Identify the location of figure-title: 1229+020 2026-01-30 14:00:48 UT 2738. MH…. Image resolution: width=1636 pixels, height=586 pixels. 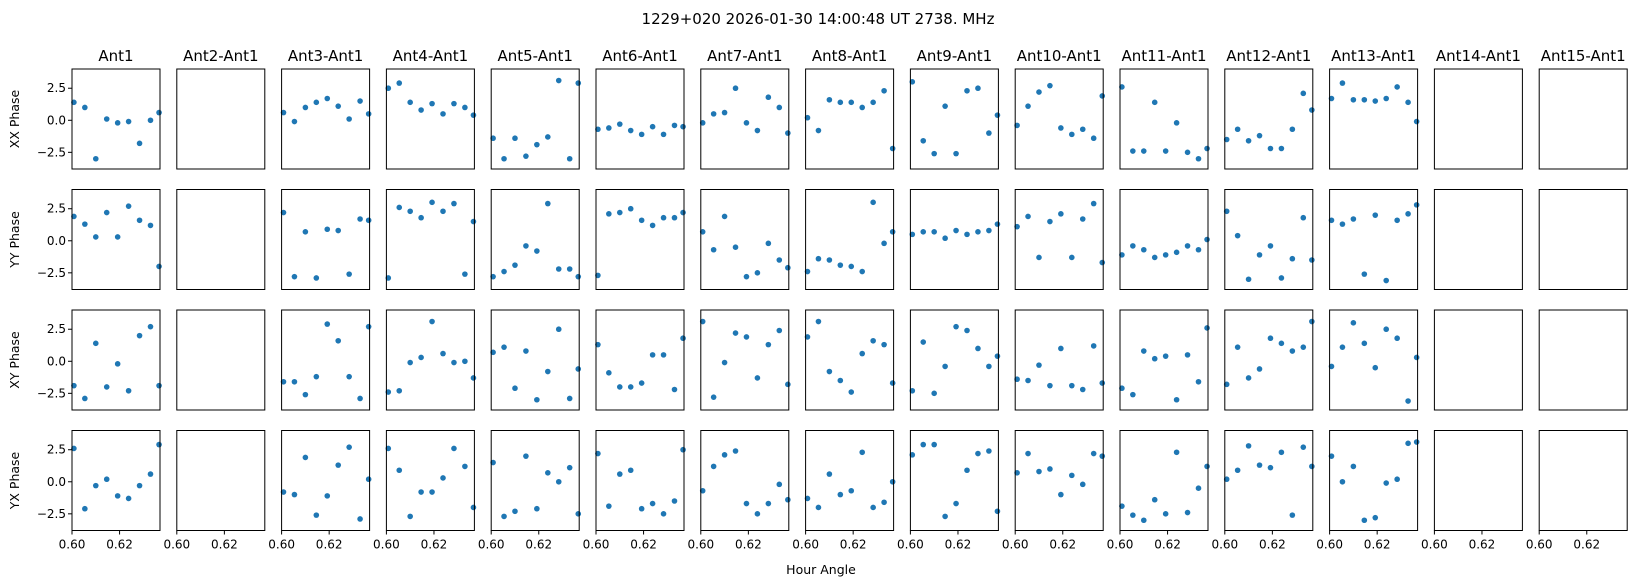
(818, 19).